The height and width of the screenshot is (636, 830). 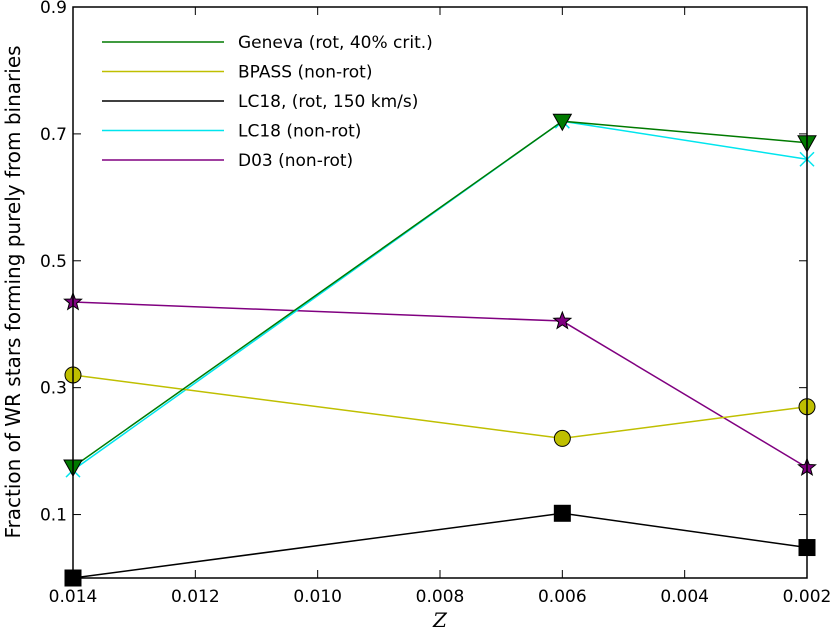 What do you see at coordinates (299, 132) in the screenshot?
I see `legend-label: LC18 (non-rot)` at bounding box center [299, 132].